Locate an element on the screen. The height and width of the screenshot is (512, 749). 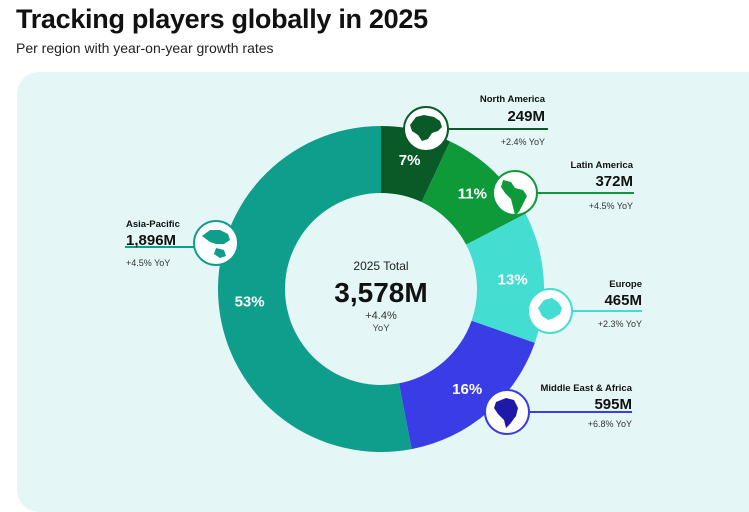
annotation-europe: Europe 465M +2.3% YoY is located at coordinates (584, 306).